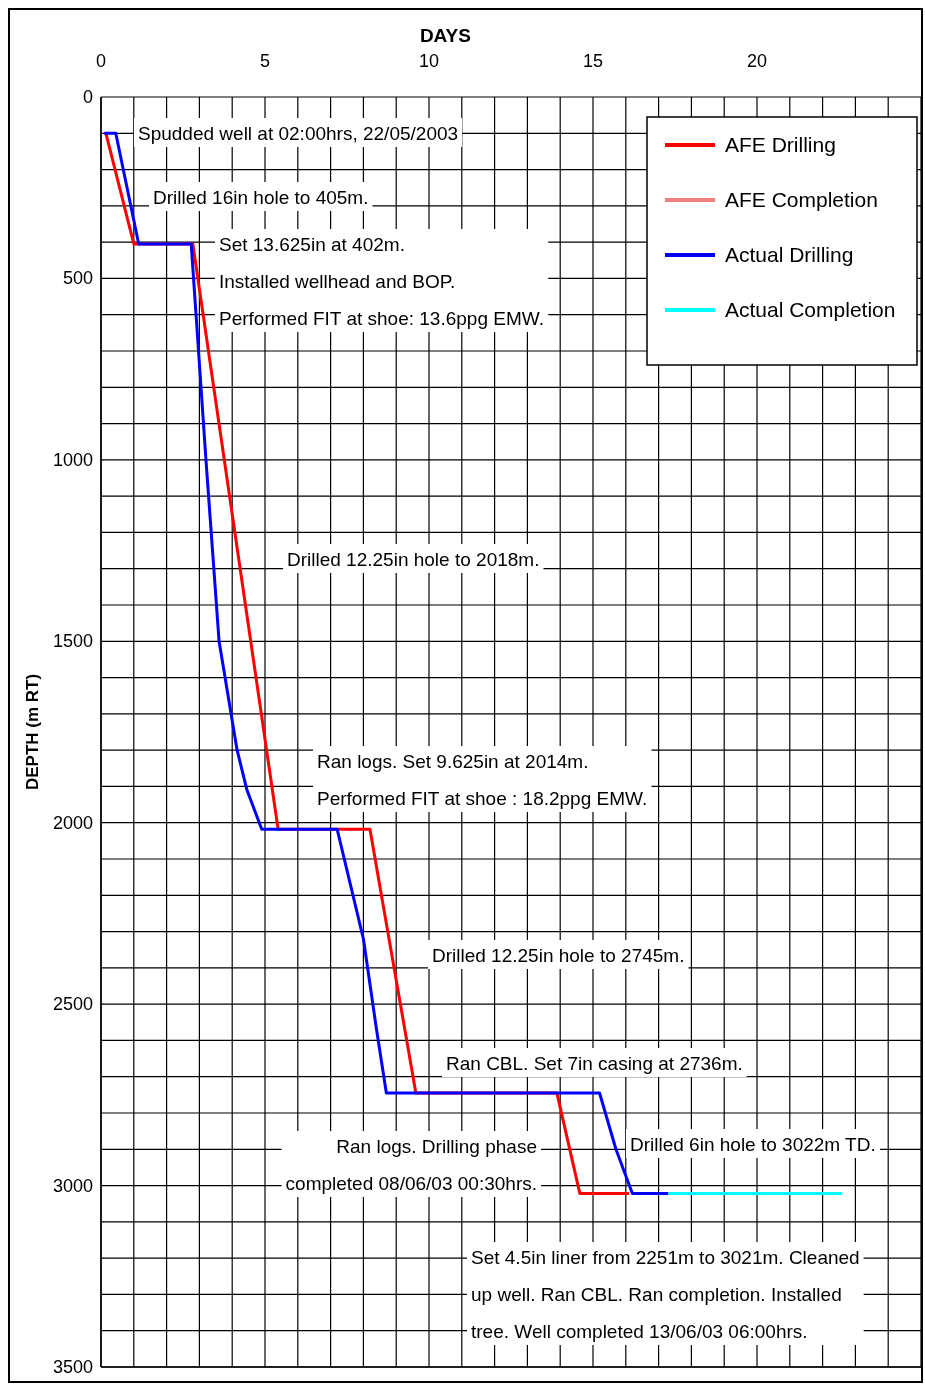  What do you see at coordinates (381, 281) in the screenshot?
I see `annotation: Set 13.625in at 402m. Installed wellhead and BOP. Performed FIT at shoe: 13.6ppg EMW.` at bounding box center [381, 281].